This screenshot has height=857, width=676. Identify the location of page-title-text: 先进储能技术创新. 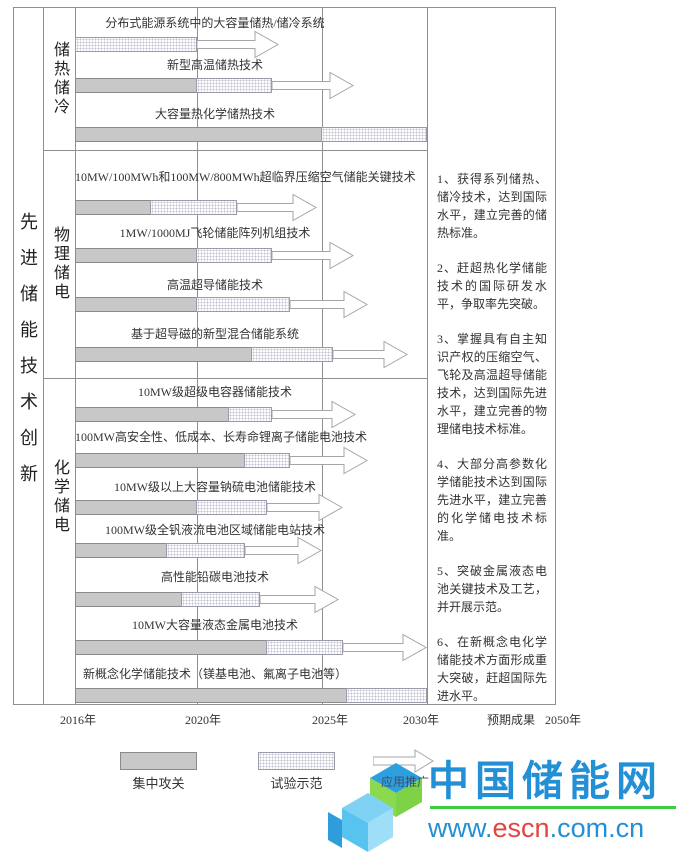
(28, 356).